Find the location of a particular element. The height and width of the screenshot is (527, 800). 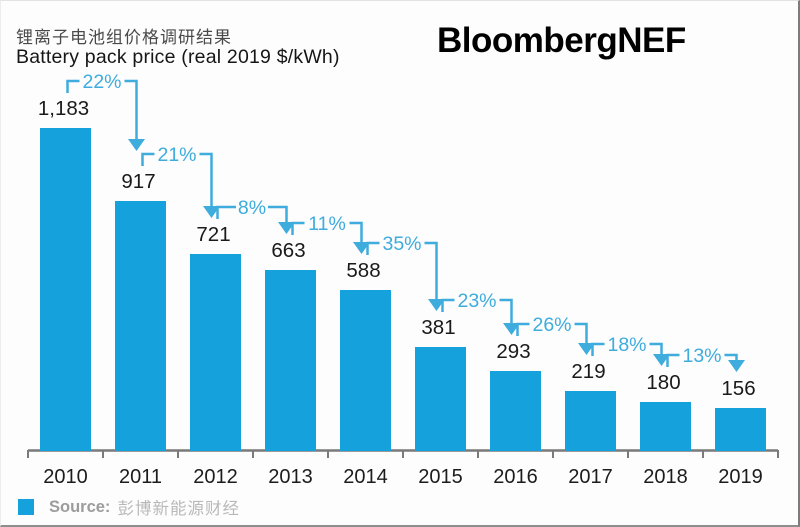

bar-2012 is located at coordinates (215, 352).